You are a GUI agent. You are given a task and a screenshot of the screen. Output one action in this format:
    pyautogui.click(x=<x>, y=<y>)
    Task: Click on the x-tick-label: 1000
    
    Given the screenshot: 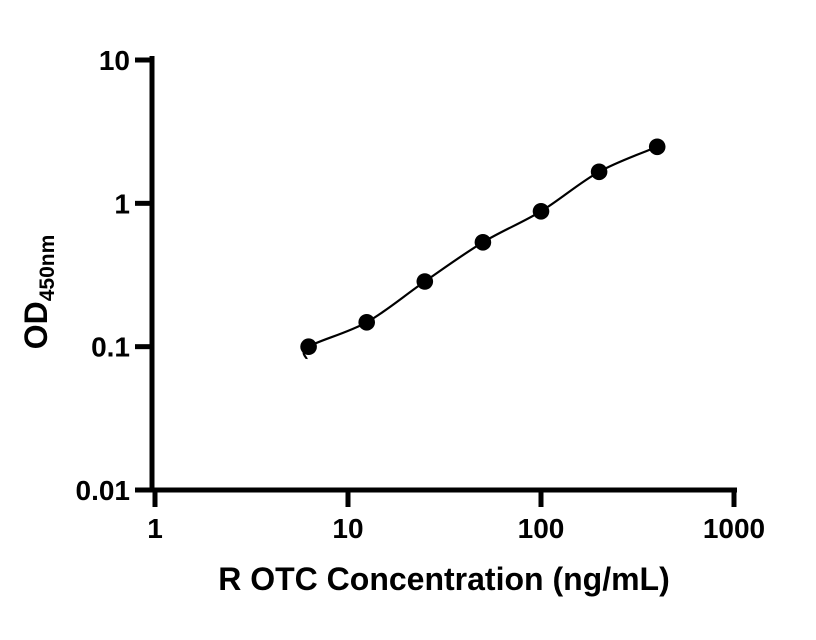 What is the action you would take?
    pyautogui.click(x=734, y=528)
    